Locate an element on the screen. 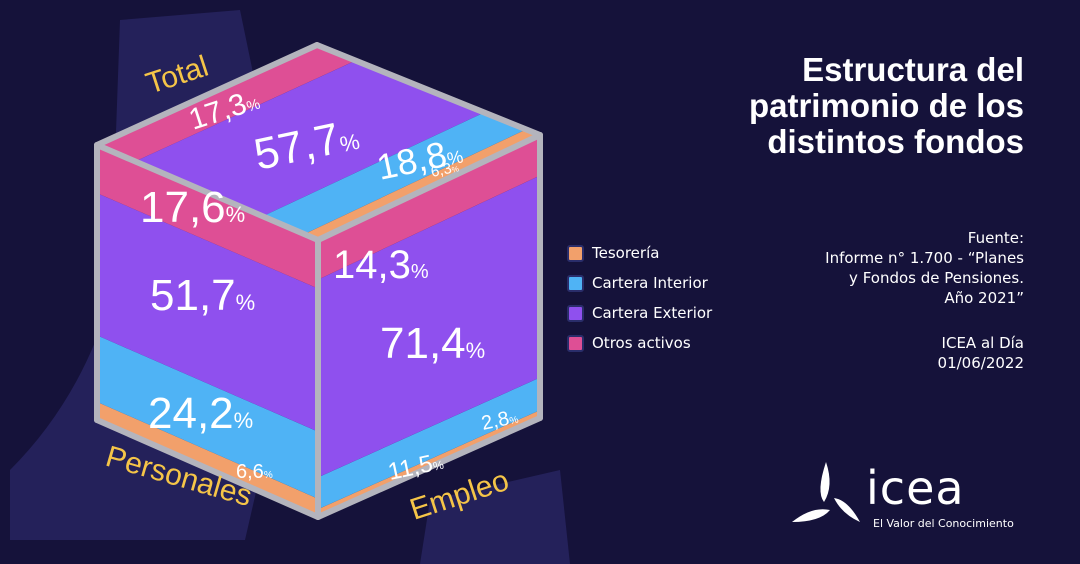 This screenshot has height=564, width=1080. publisher-name: ICEA al Día is located at coordinates (982, 343).